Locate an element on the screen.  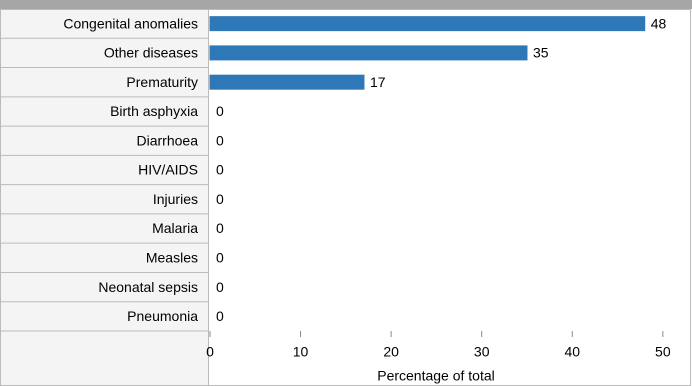
y-tick-label: Malaria is located at coordinates (175, 228).